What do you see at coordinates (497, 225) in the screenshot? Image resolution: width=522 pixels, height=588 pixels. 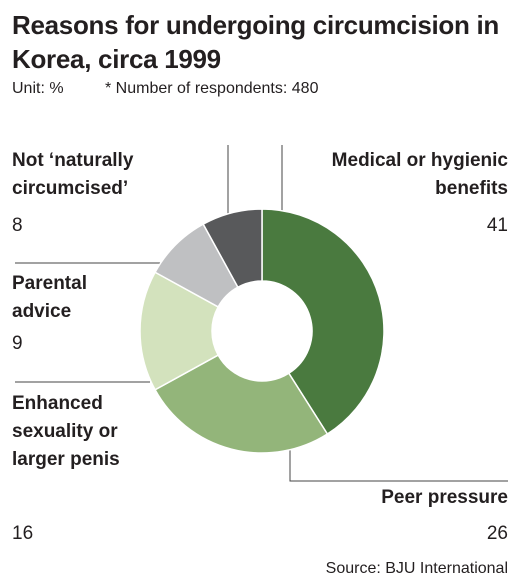 I see `value-label: 41` at bounding box center [497, 225].